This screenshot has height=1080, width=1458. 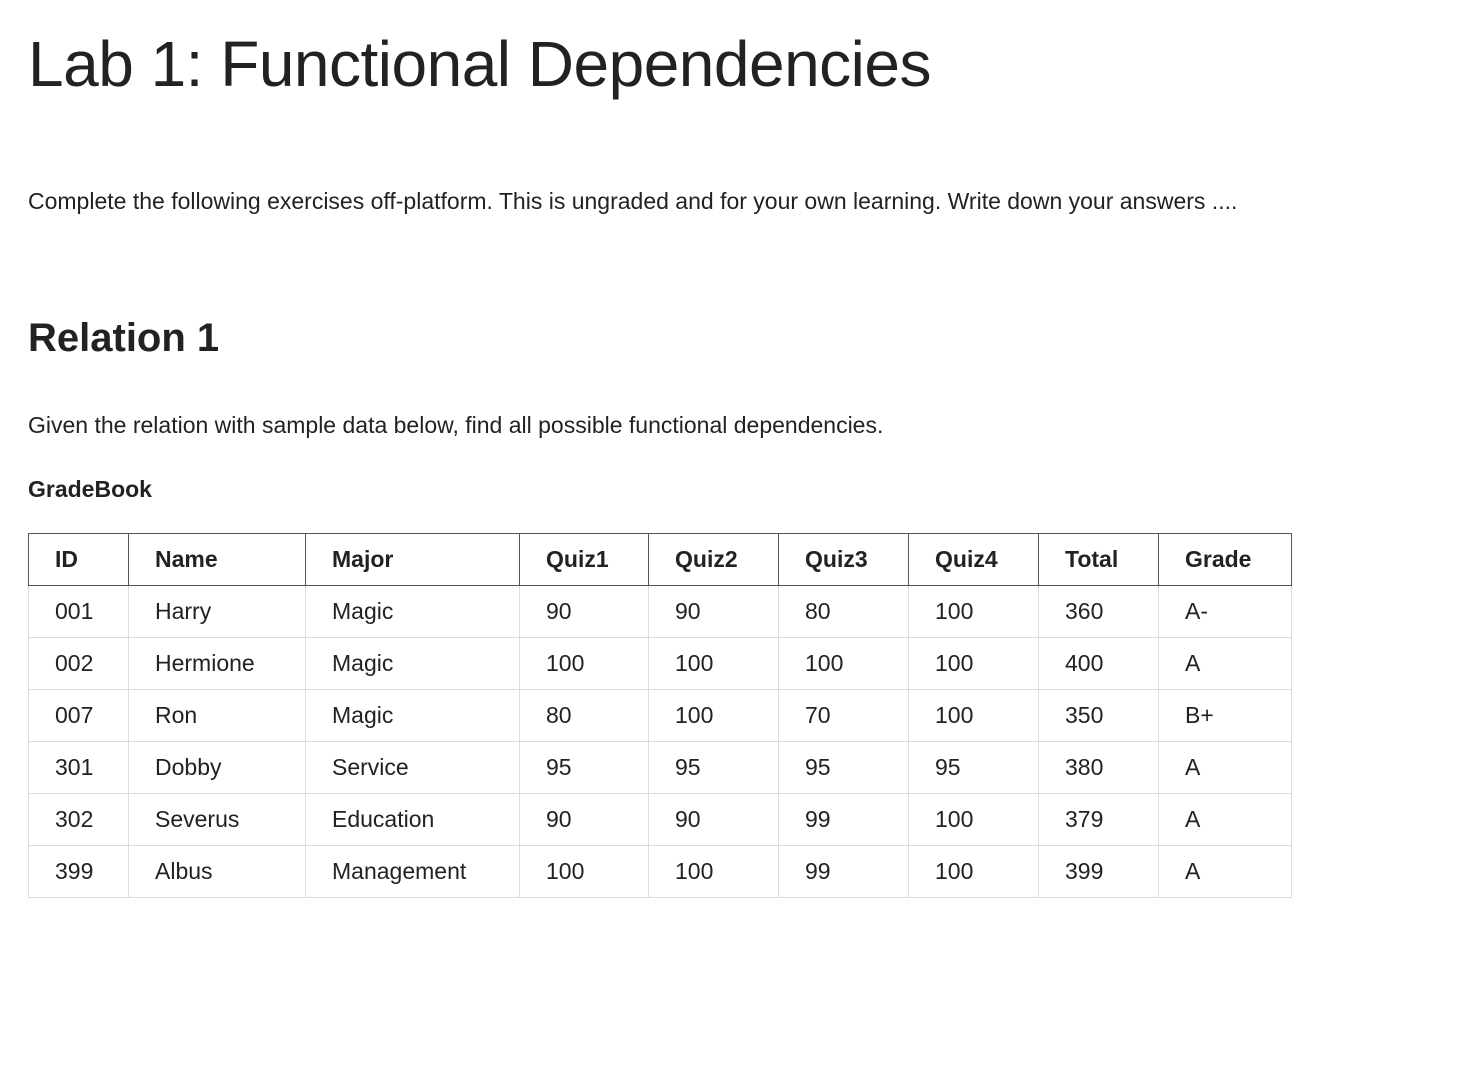 What do you see at coordinates (78, 715) in the screenshot?
I see `cell-id: 007` at bounding box center [78, 715].